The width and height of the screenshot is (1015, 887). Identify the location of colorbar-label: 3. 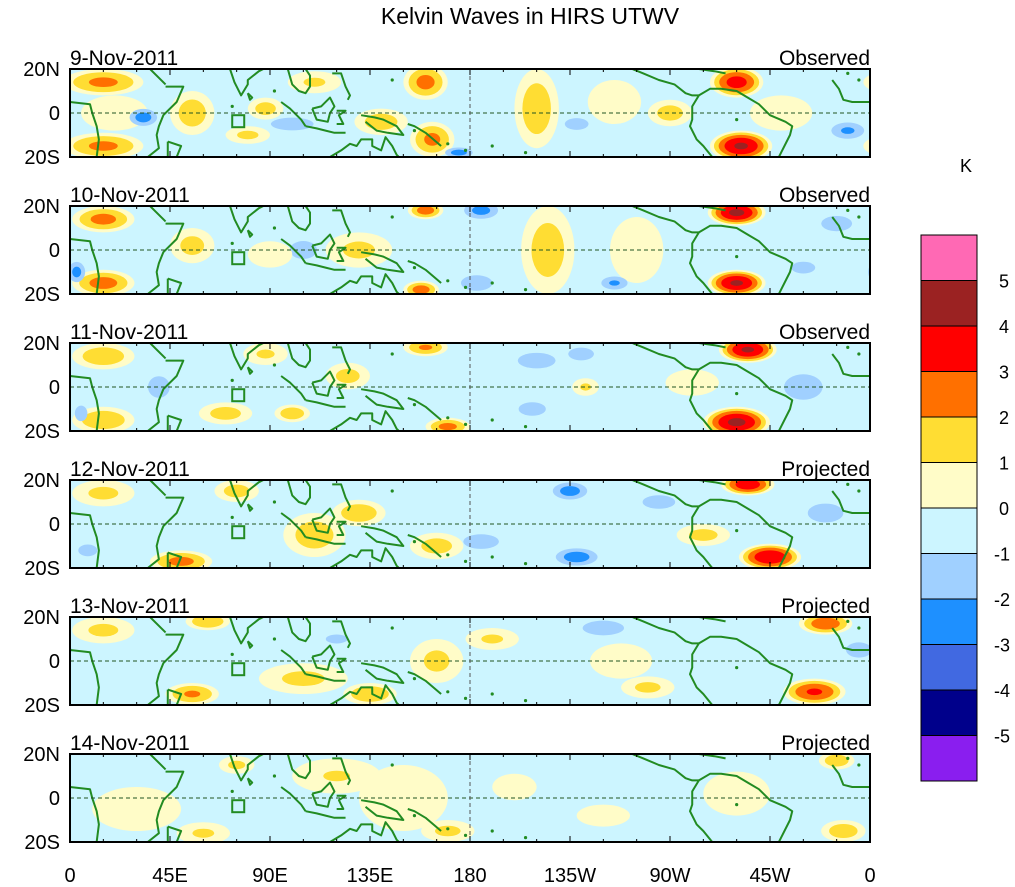
(1004, 373).